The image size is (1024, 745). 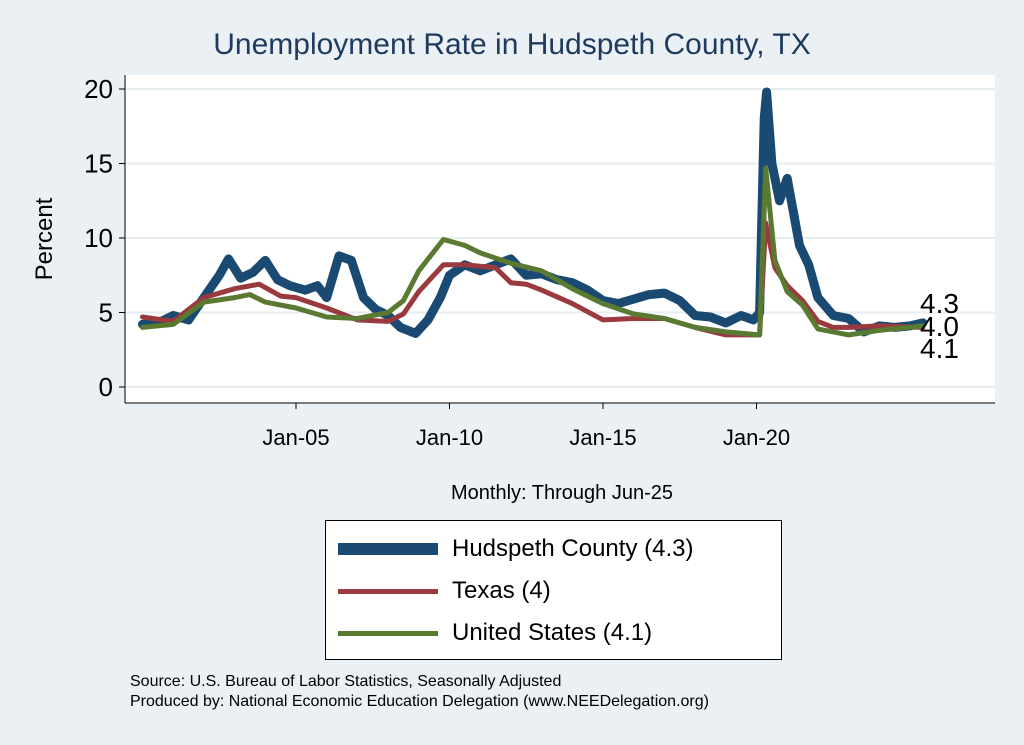 What do you see at coordinates (98, 89) in the screenshot?
I see `y-tick-label: 20` at bounding box center [98, 89].